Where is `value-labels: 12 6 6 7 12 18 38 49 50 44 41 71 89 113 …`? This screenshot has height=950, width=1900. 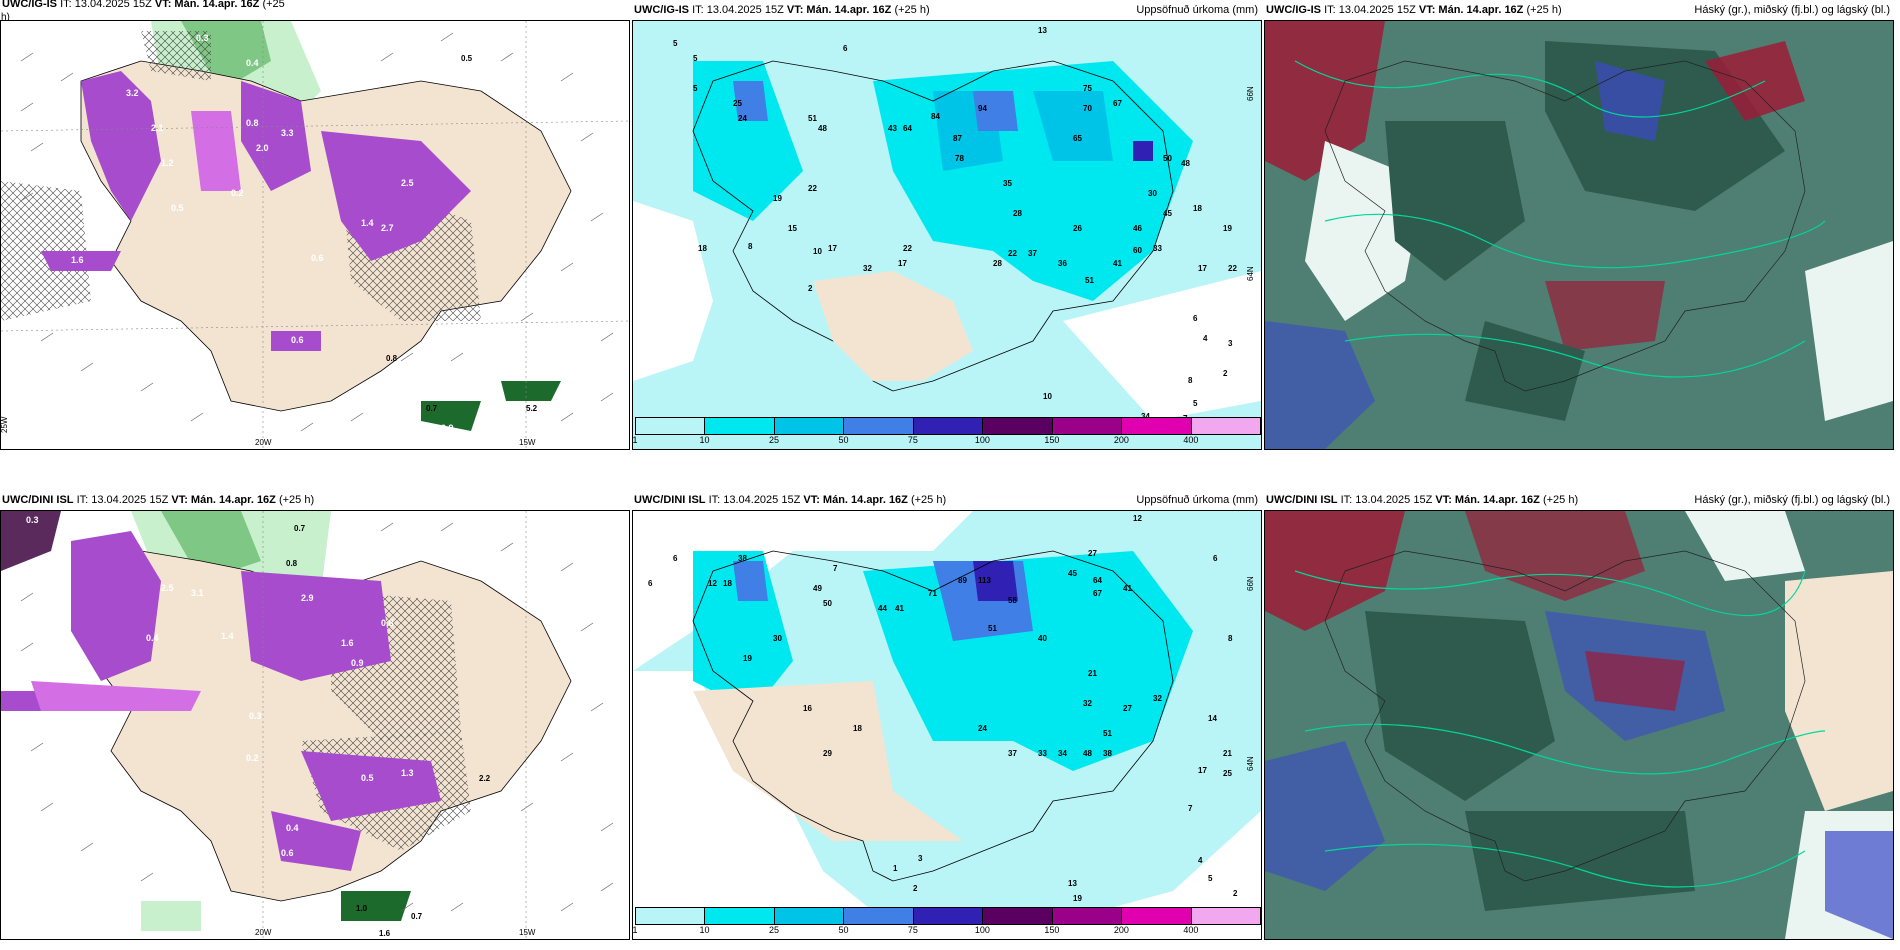 value-labels: 12 6 6 7 12 18 38 49 50 44 41 71 89 113 … is located at coordinates (943, 718).